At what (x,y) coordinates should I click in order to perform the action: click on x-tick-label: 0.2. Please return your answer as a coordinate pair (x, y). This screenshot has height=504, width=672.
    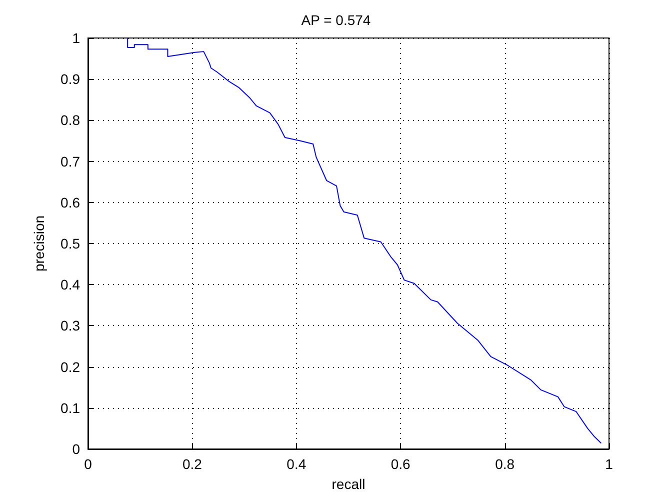
    Looking at the image, I should click on (192, 464).